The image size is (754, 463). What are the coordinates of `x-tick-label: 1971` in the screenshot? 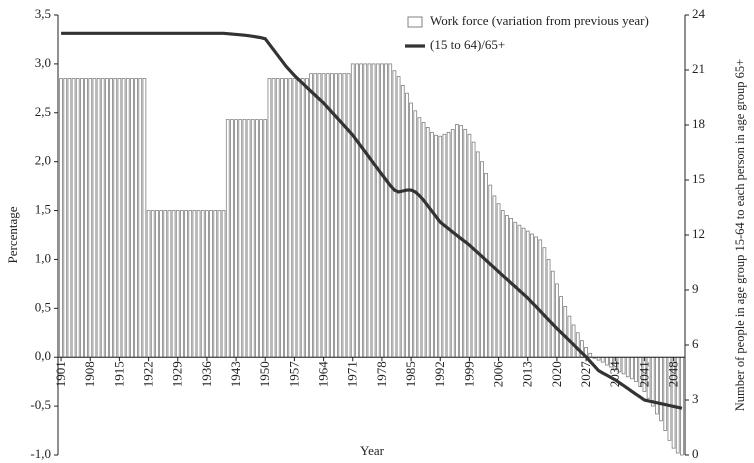 It's located at (352, 374).